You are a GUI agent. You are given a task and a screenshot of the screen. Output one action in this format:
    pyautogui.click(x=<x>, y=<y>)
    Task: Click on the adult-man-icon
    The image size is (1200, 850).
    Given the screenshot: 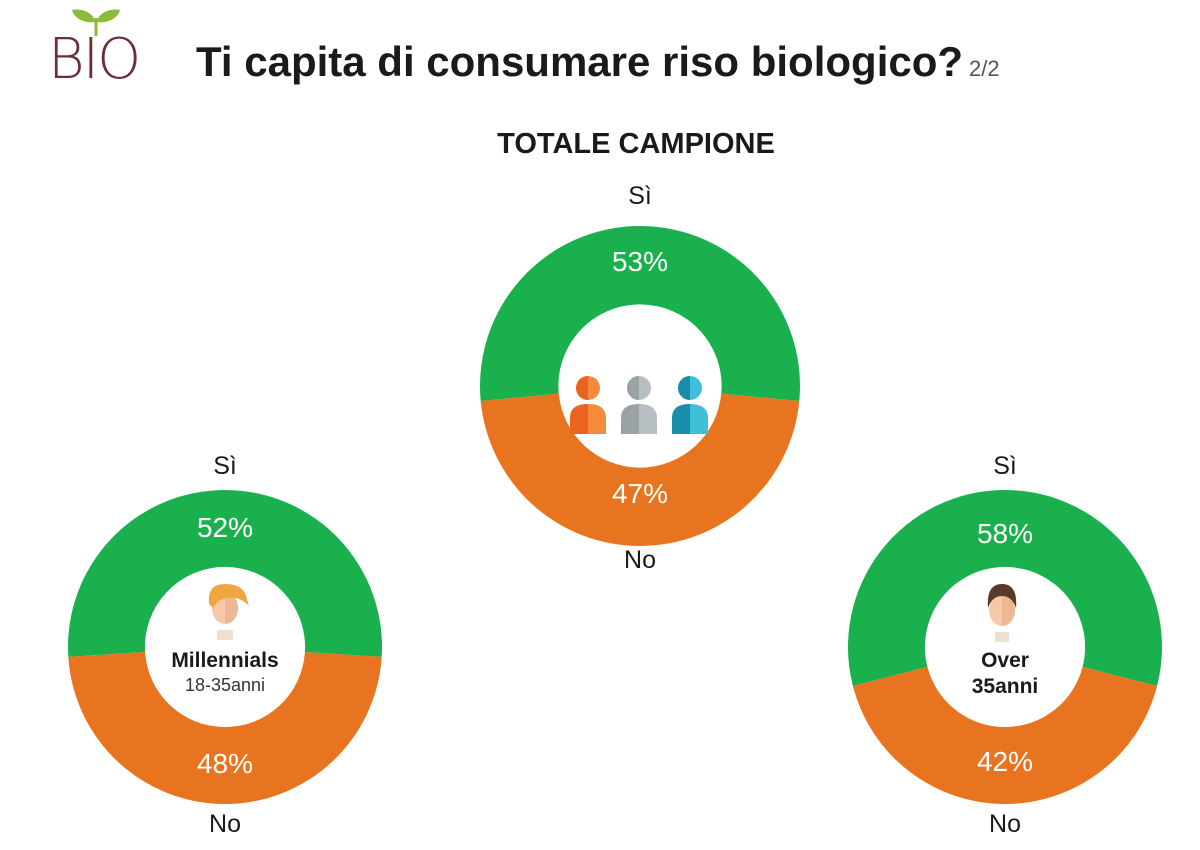 What is the action you would take?
    pyautogui.click(x=1002, y=613)
    